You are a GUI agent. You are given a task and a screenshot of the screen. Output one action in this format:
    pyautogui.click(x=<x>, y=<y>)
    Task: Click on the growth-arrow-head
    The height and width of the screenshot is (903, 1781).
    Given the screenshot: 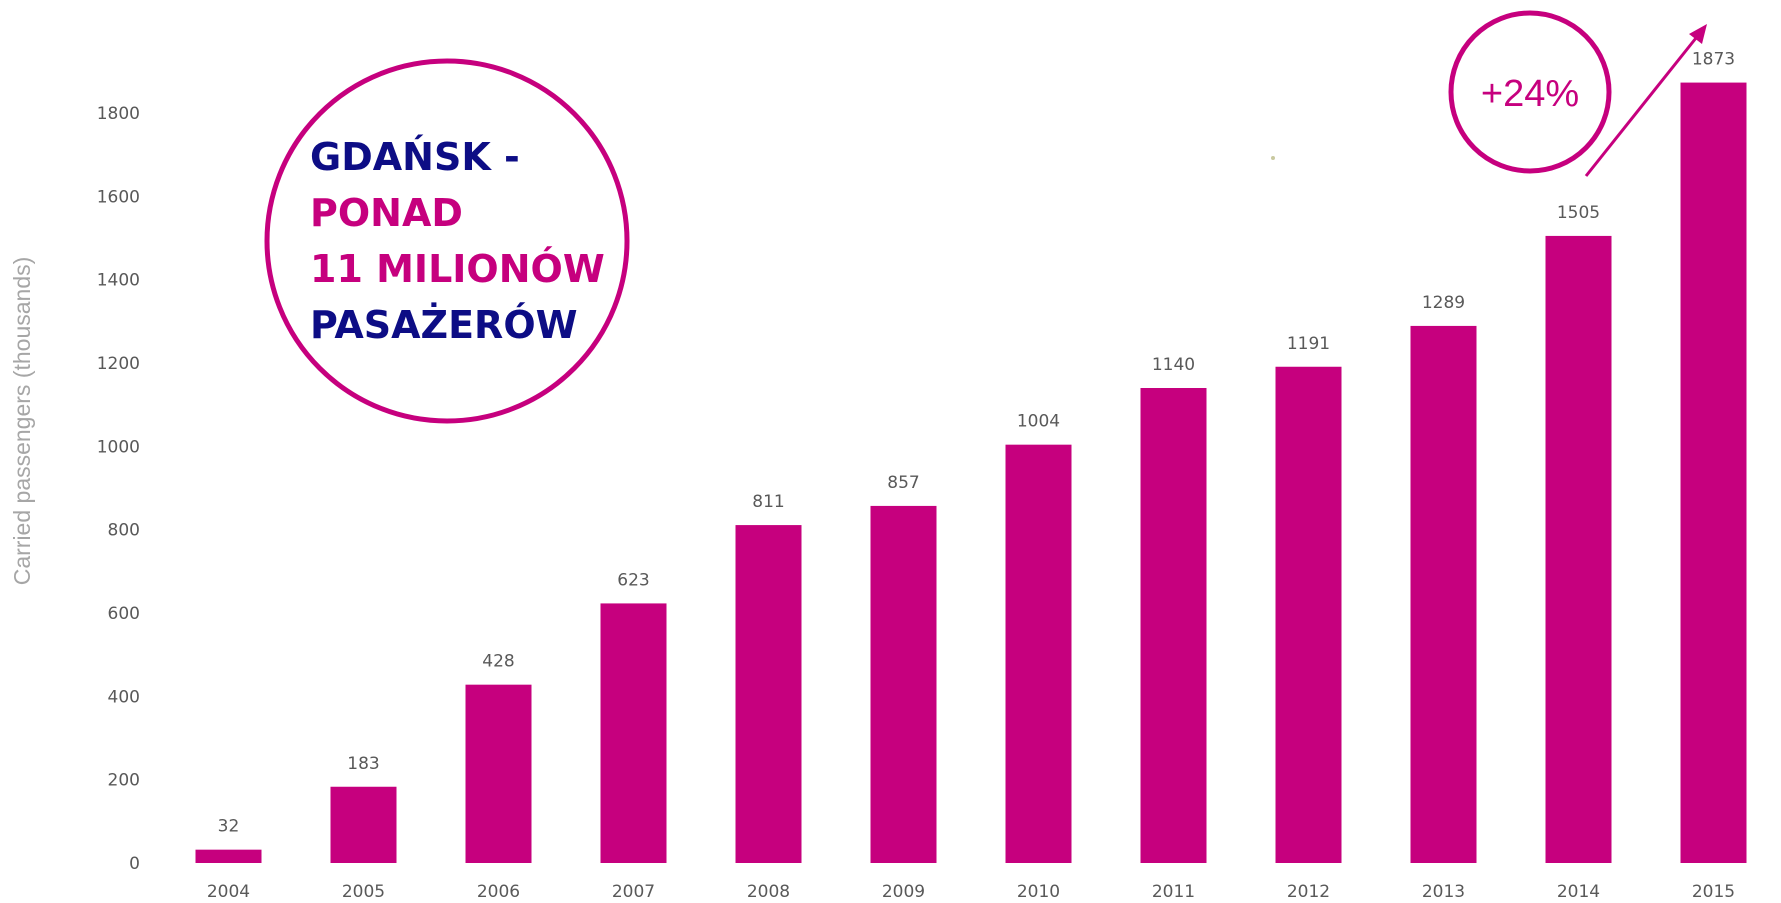 What is the action you would take?
    pyautogui.click(x=1698, y=34)
    